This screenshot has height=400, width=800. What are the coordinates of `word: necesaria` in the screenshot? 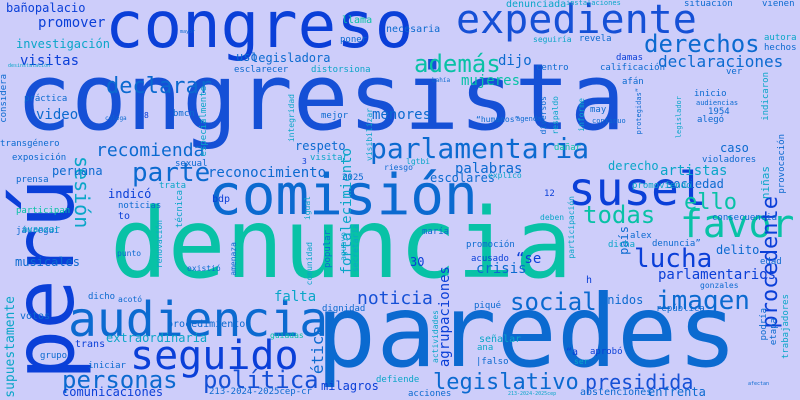 It's located at (413, 29).